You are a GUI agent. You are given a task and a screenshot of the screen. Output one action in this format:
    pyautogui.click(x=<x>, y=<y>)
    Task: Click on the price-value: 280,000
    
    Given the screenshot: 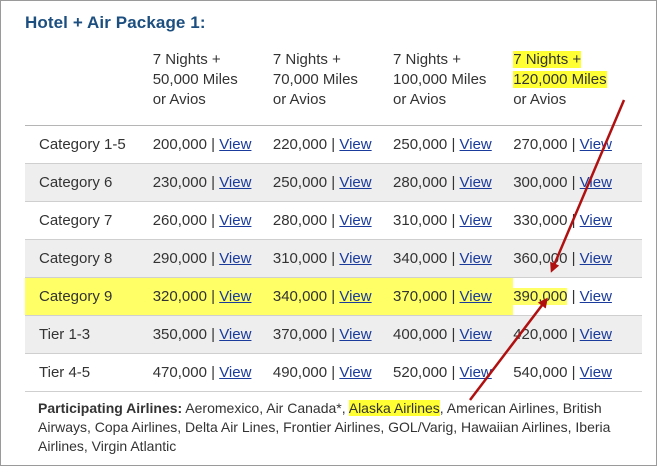 What is the action you would take?
    pyautogui.click(x=420, y=182)
    